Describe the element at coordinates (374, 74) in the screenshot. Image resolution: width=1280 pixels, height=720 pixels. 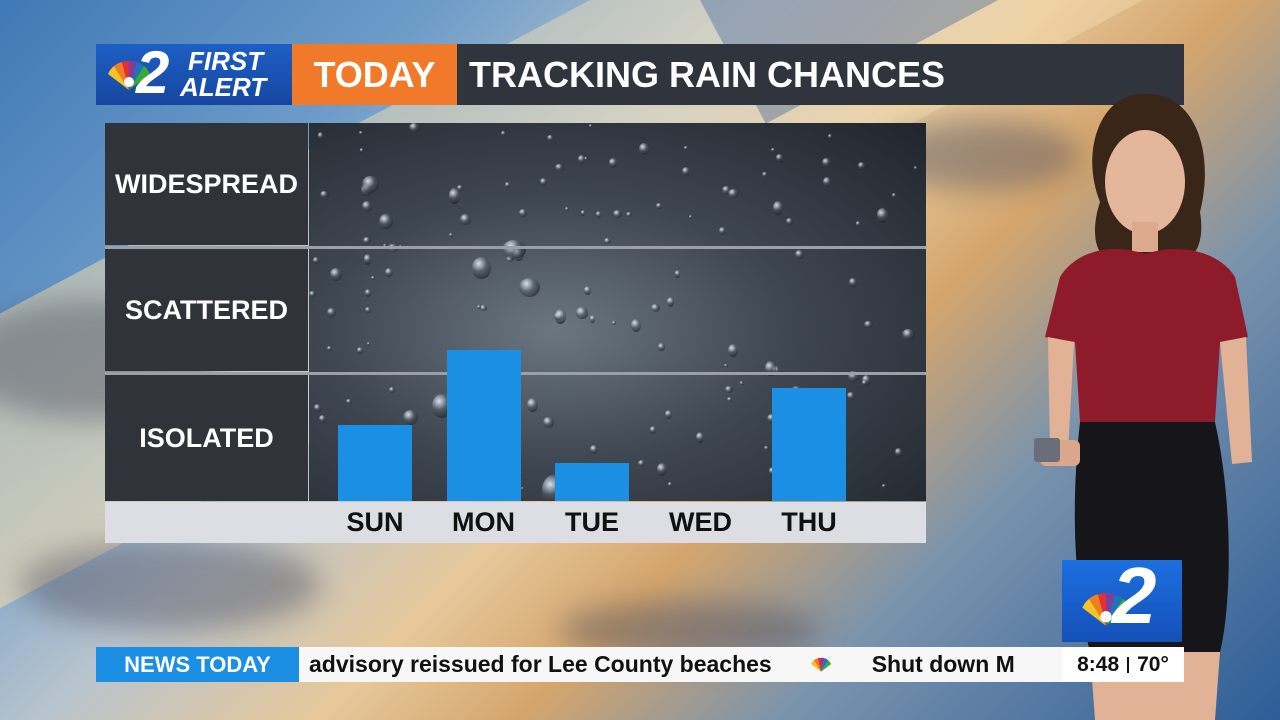
I see `segment-label: TODAY` at that location.